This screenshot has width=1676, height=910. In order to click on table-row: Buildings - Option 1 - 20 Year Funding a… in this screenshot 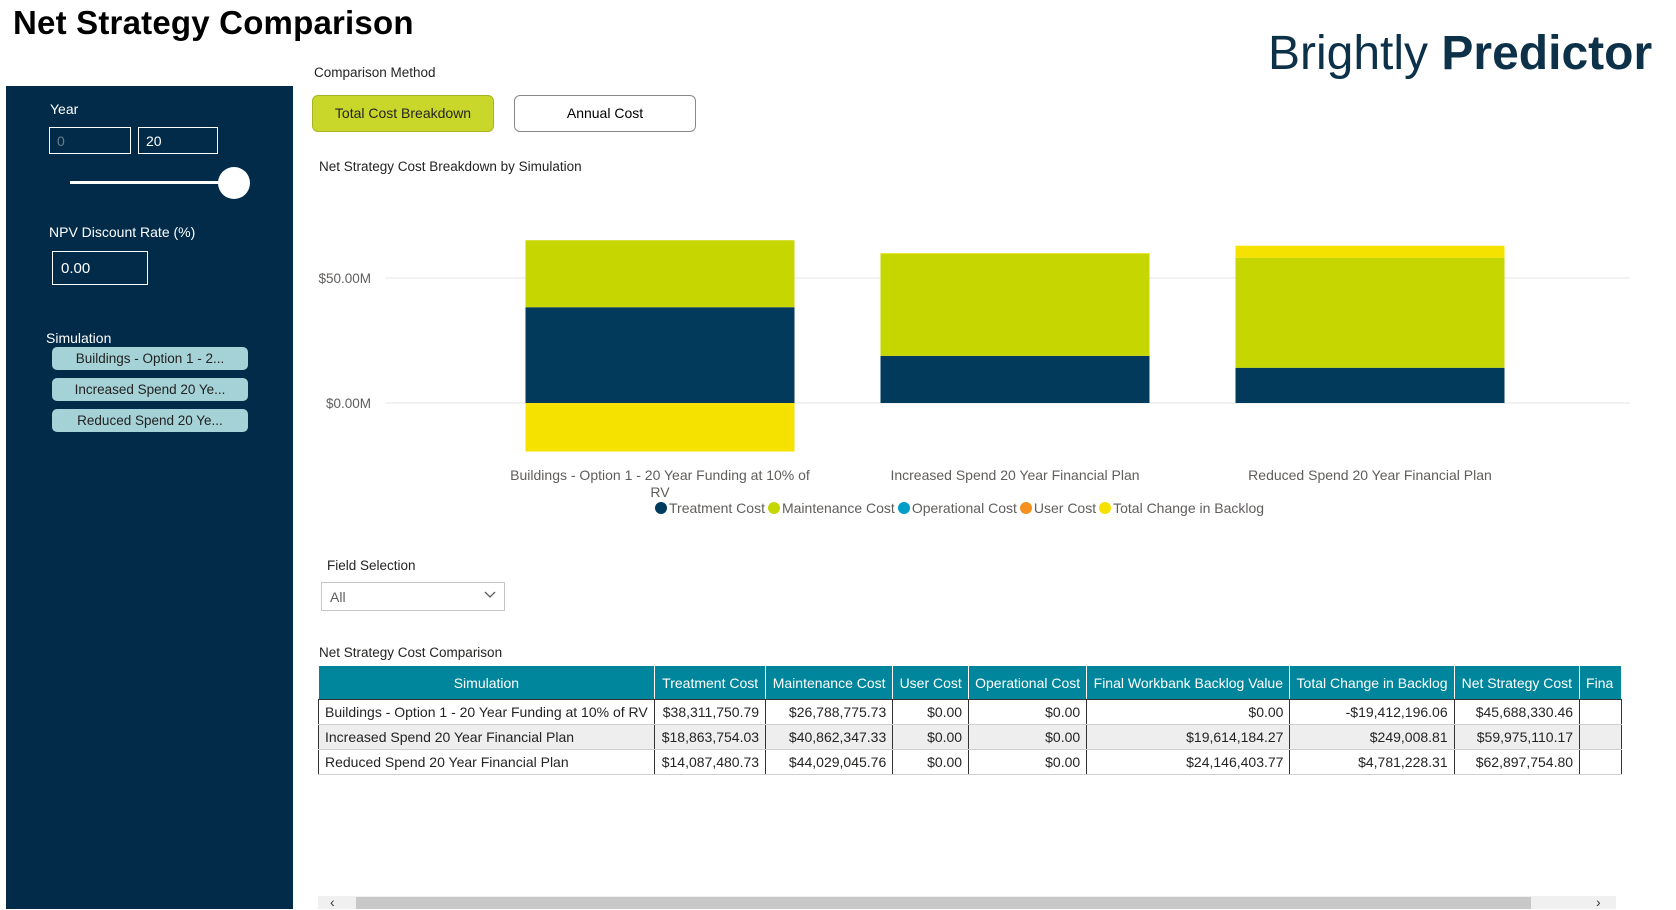, I will do `click(970, 712)`.